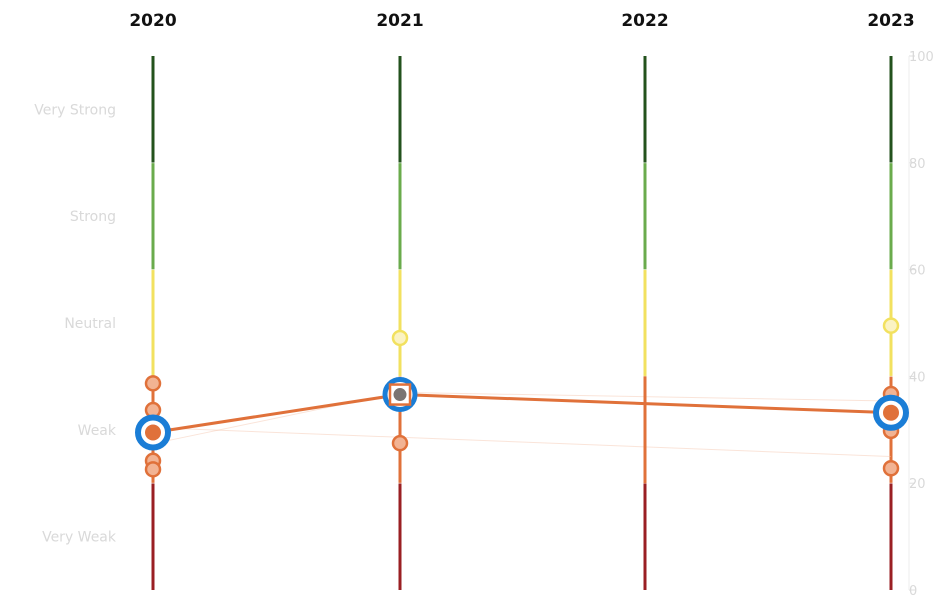  Describe the element at coordinates (521, 21) in the screenshot. I see `year-labels: 2020 2021 2022 2023` at that location.